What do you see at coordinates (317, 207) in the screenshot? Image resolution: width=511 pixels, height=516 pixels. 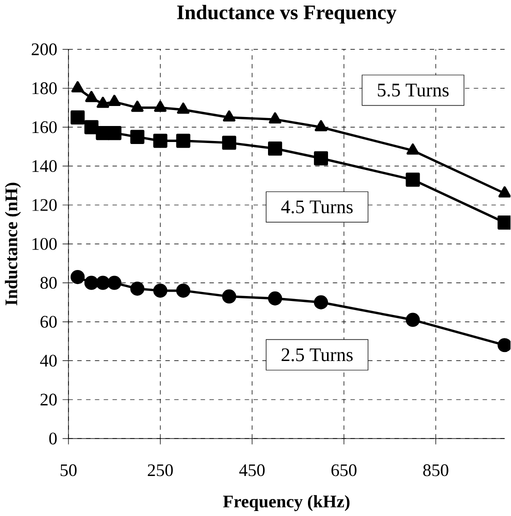 I see `series-label: 4.5 Turns` at bounding box center [317, 207].